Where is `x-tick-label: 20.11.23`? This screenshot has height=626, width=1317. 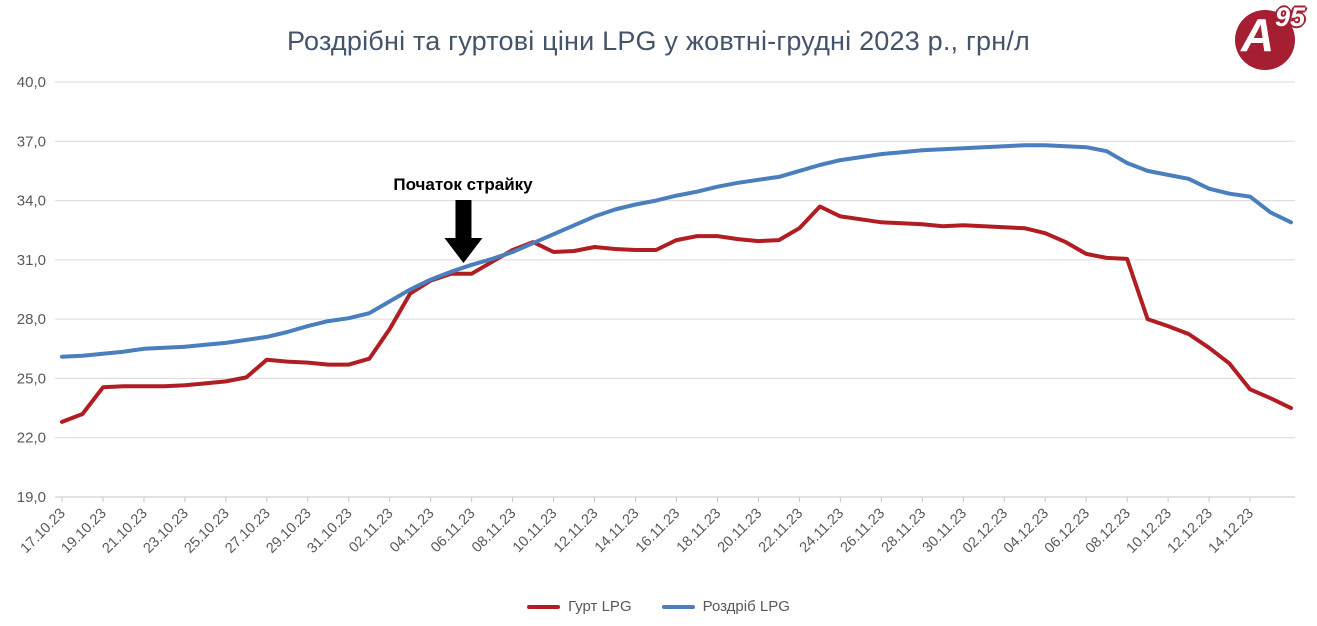 x-tick-label: 20.11.23 is located at coordinates (740, 531).